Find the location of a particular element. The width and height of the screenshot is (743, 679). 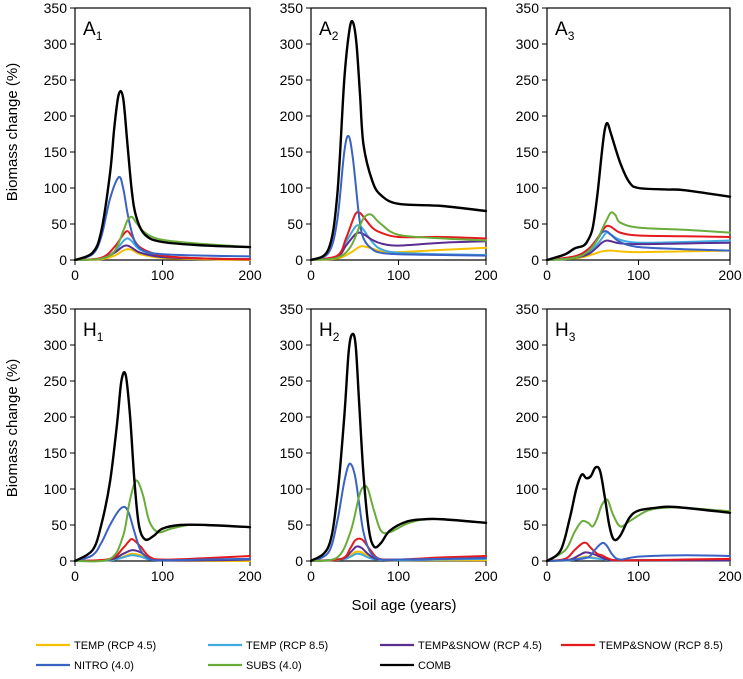

panel-A3: 0 50 100 150 200 250 300 350 0 100 200 A3 is located at coordinates (629, 141).